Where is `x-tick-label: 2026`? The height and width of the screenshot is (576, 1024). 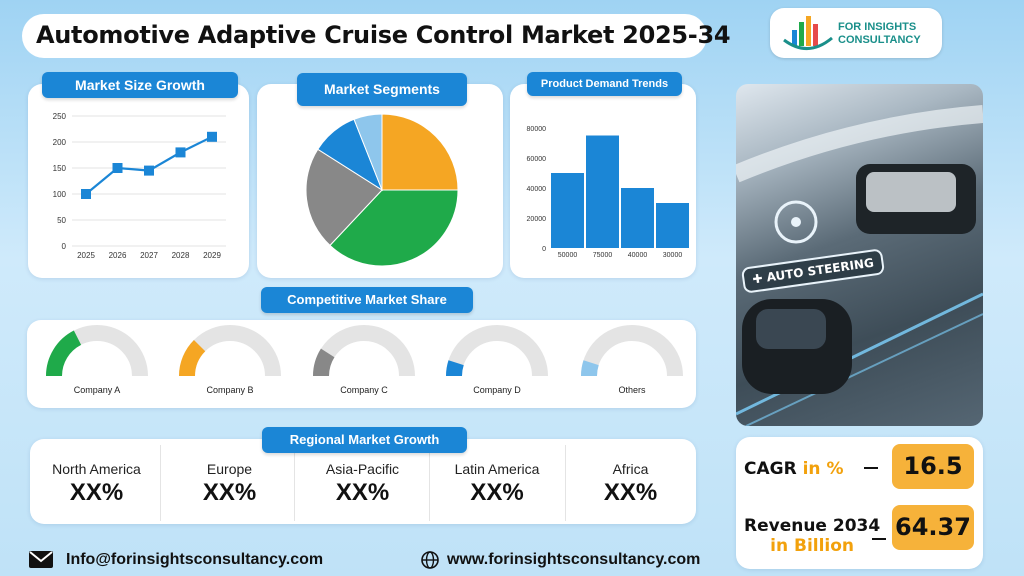
x-tick-label: 2026 is located at coordinates (118, 255).